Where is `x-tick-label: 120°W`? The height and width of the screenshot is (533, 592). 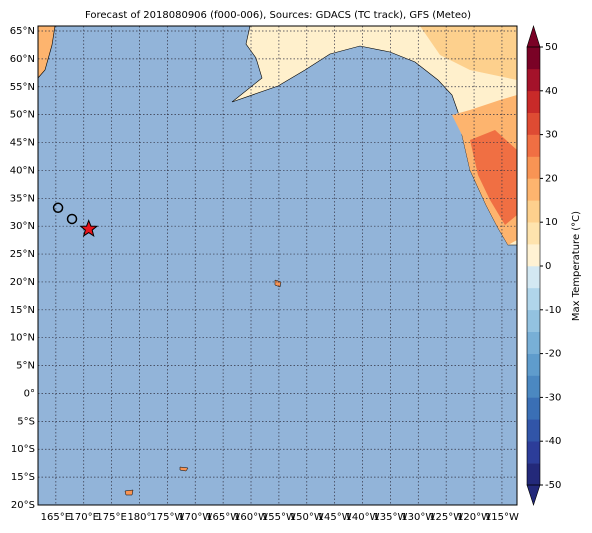 x-tick-label: 120°W is located at coordinates (474, 517).